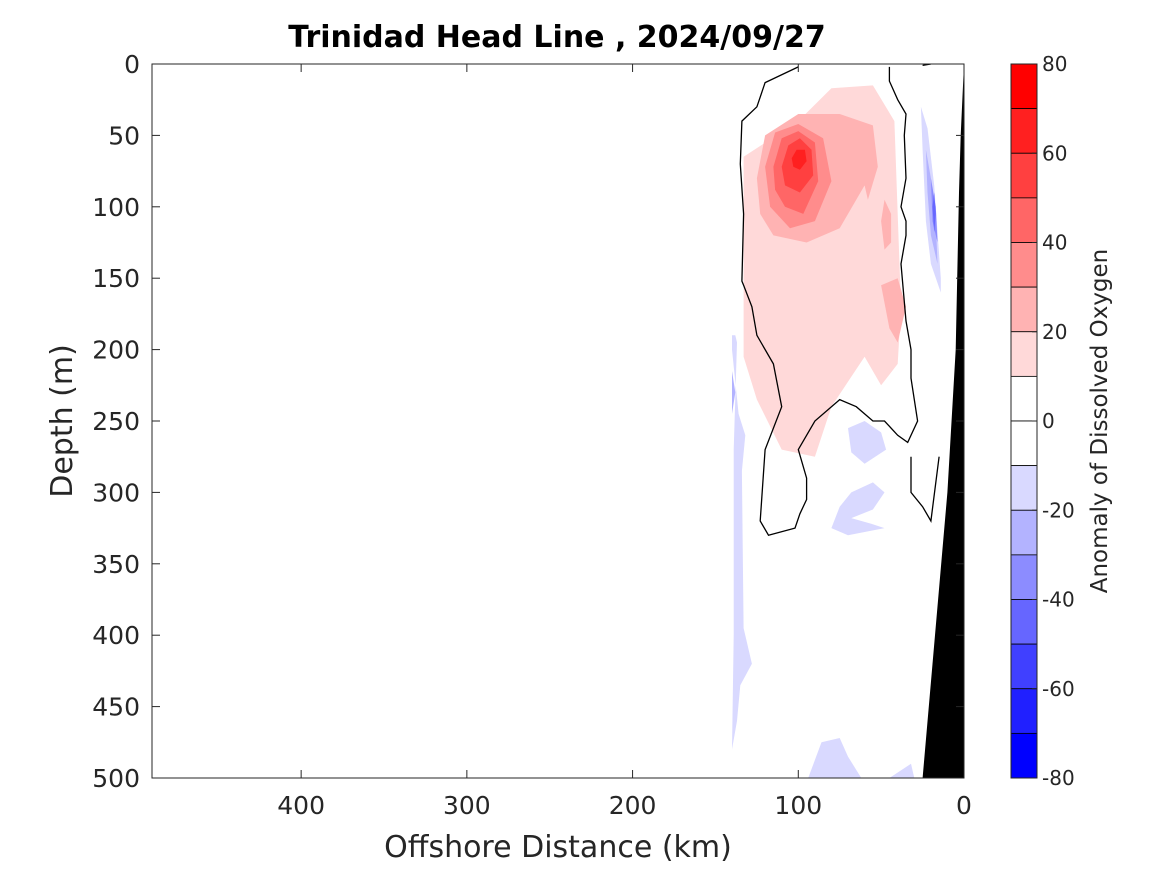  I want to click on x-tick-label: 0, so click(964, 805).